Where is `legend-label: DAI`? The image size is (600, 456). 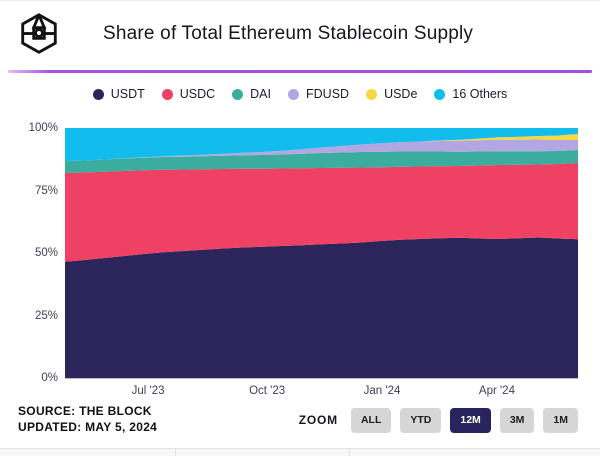 legend-label: DAI is located at coordinates (260, 94).